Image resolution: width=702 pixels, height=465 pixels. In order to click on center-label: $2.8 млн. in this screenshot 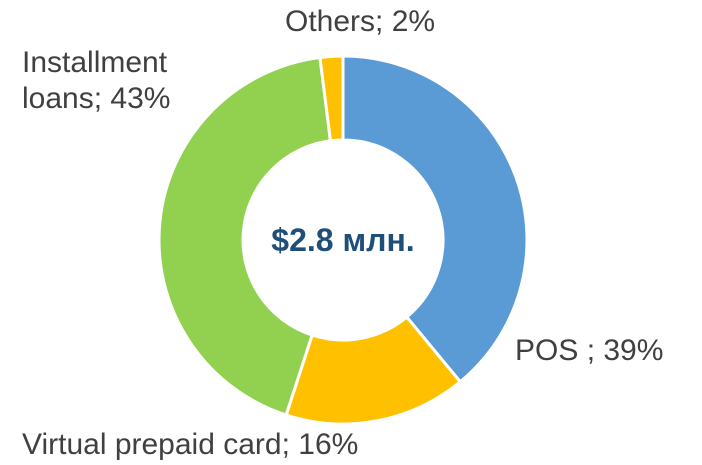, I will do `click(343, 240)`.